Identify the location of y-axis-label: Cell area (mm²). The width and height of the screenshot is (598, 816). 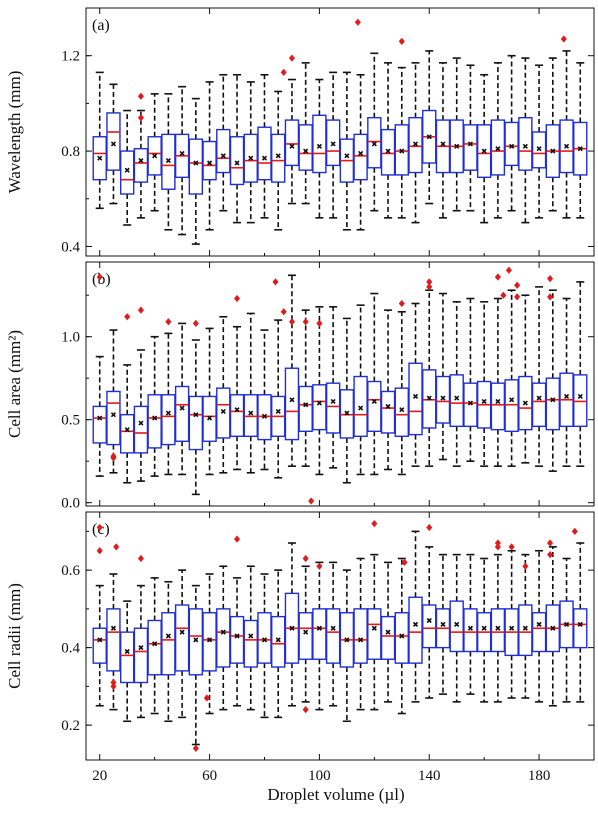
(14, 384).